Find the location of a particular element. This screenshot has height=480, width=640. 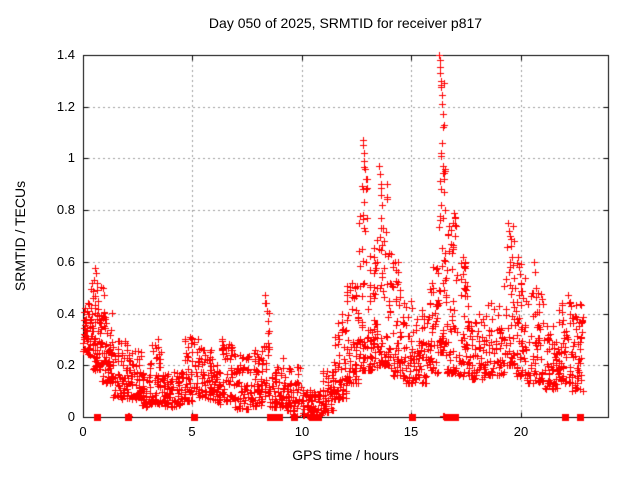

y-tick-label: 1.4 is located at coordinates (65, 54).